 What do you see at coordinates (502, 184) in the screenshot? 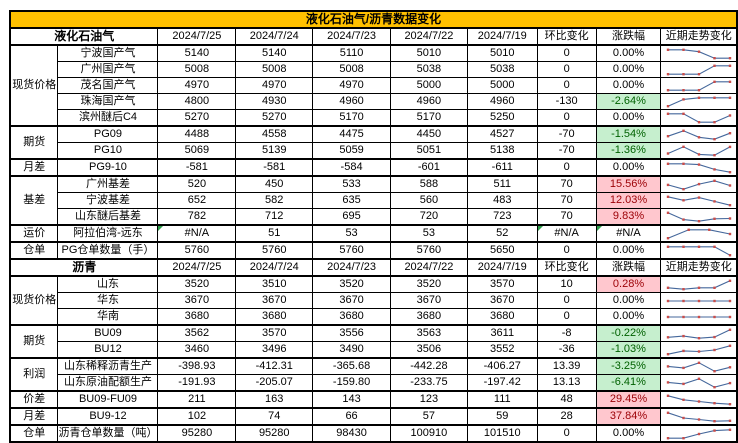
I see `value-cell: 511` at bounding box center [502, 184].